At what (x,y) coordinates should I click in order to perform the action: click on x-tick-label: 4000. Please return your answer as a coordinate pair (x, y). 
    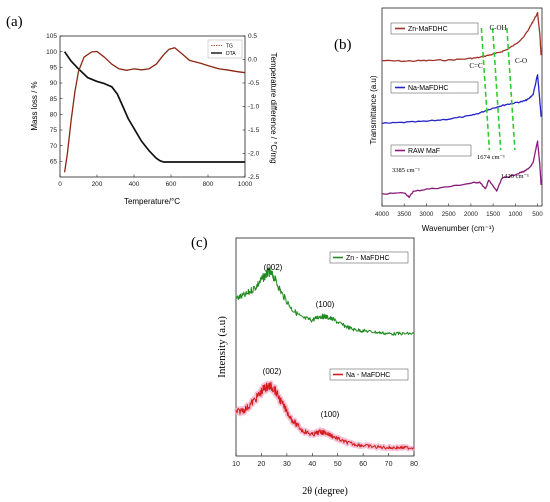
    Looking at the image, I should click on (382, 214).